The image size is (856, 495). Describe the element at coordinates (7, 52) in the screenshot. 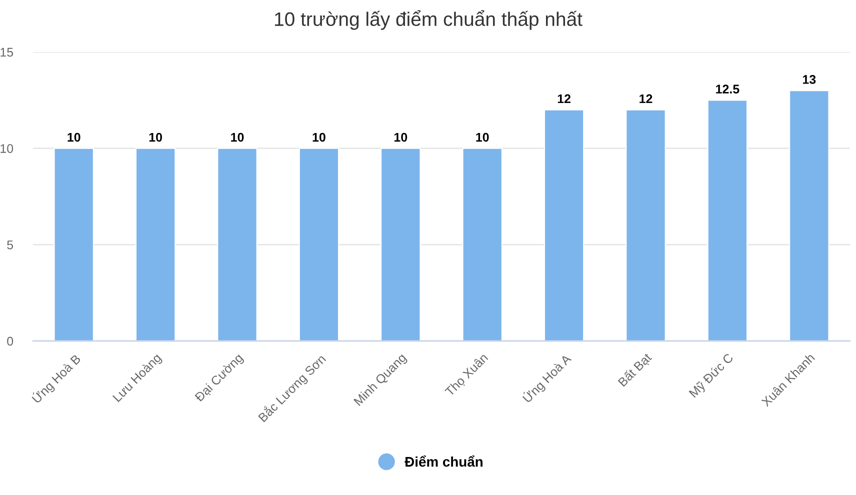

I see `y-tick-label: 15` at that location.